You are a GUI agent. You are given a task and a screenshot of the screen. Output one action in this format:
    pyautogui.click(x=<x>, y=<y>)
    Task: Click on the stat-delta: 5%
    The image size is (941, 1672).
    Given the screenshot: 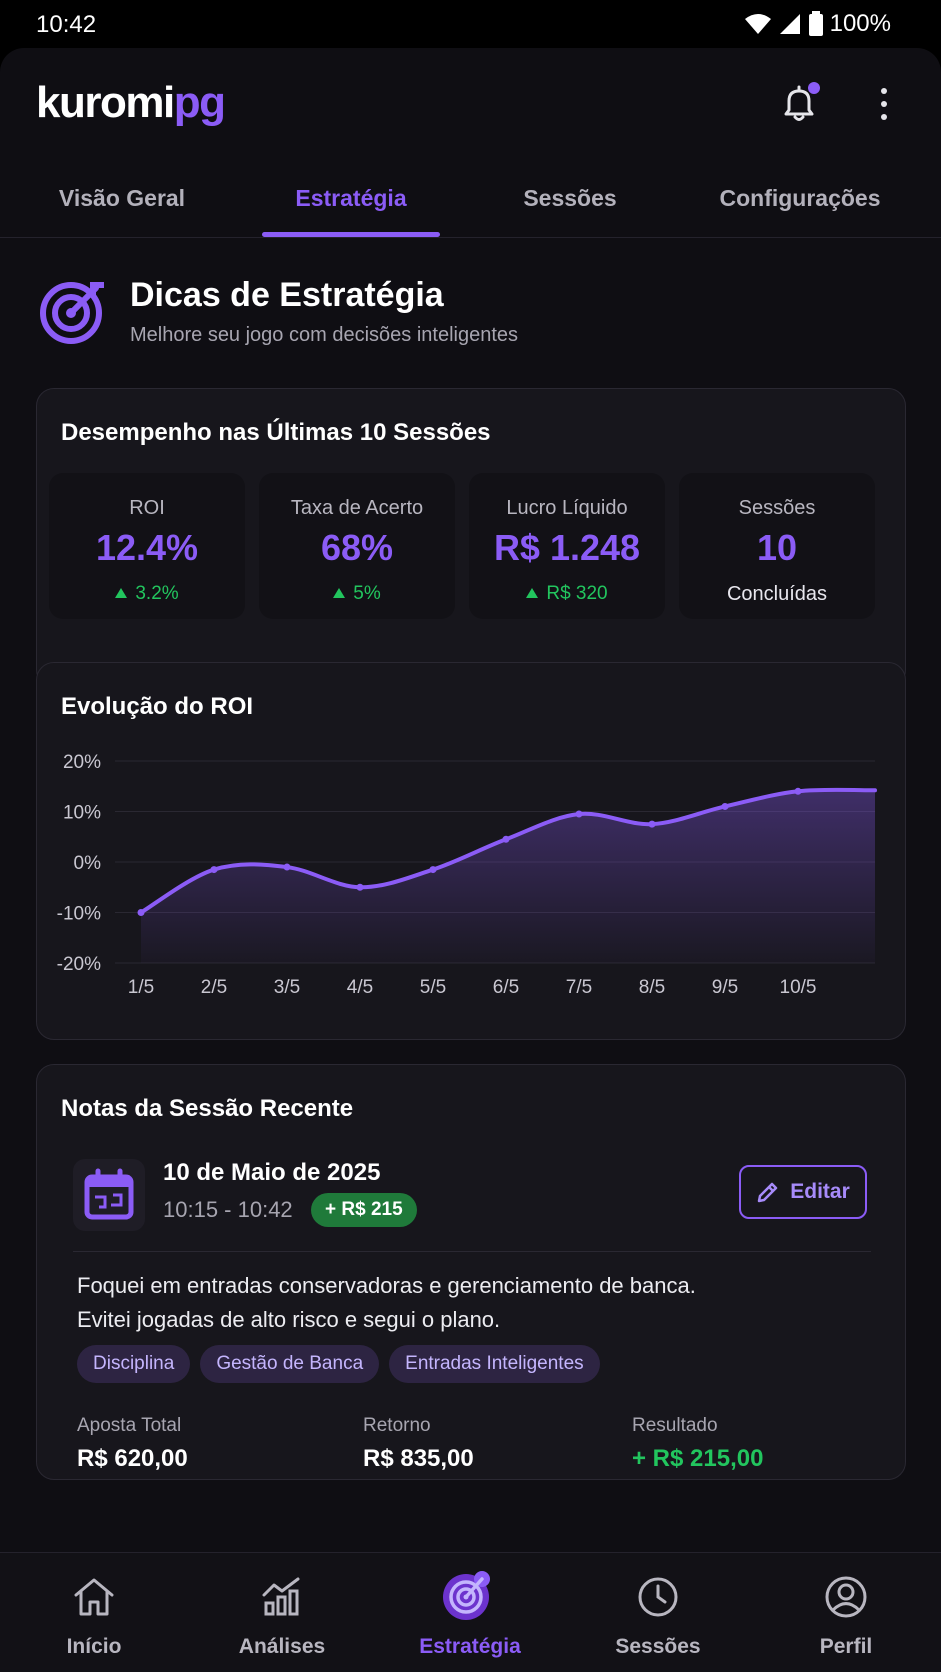 What is the action you would take?
    pyautogui.click(x=357, y=594)
    